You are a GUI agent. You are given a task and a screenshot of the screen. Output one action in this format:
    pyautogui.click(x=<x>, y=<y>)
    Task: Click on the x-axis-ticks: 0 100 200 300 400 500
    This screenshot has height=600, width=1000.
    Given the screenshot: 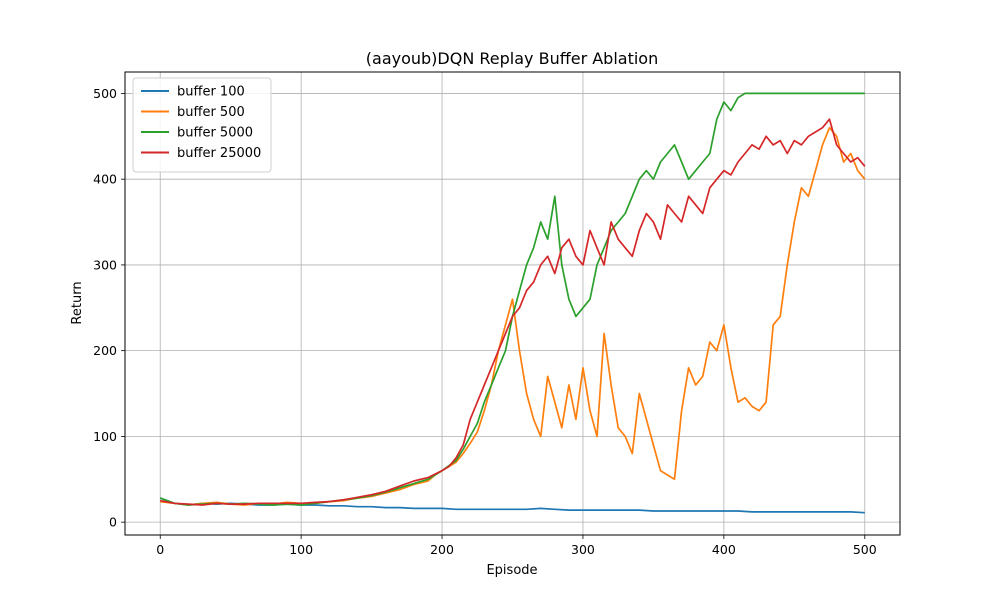 What is the action you would take?
    pyautogui.click(x=516, y=546)
    